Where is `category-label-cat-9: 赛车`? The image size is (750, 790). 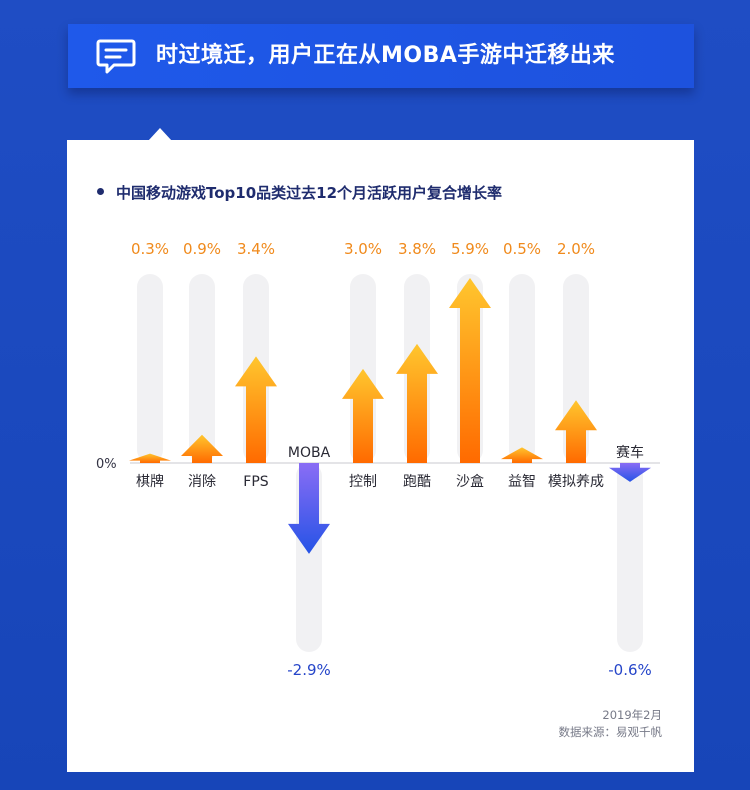 category-label-cat-9: 赛车 is located at coordinates (630, 452).